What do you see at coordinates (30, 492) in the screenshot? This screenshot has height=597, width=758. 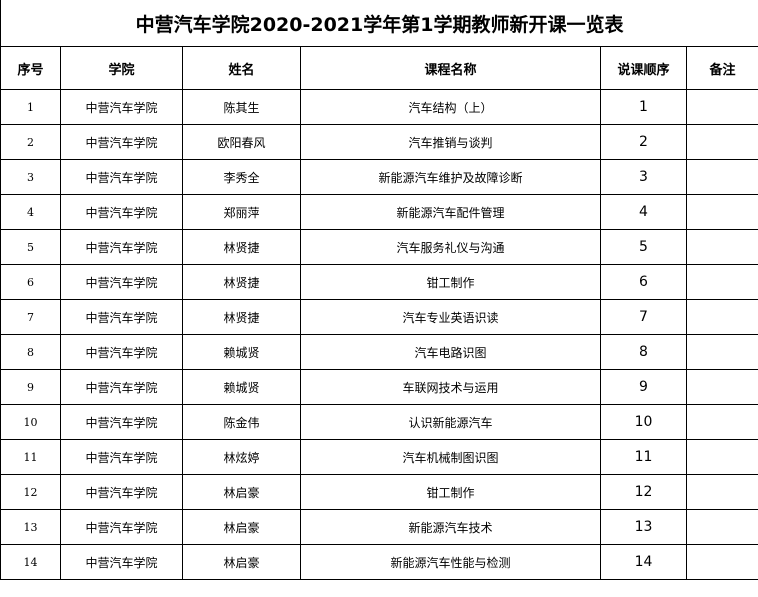 I see `cell-no: 12` at bounding box center [30, 492].